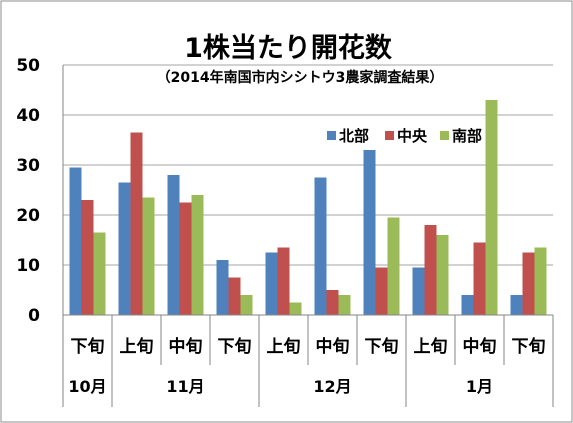 Image resolution: width=573 pixels, height=423 pixels. Describe the element at coordinates (332, 386) in the screenshot. I see `month-label: 12月` at that location.